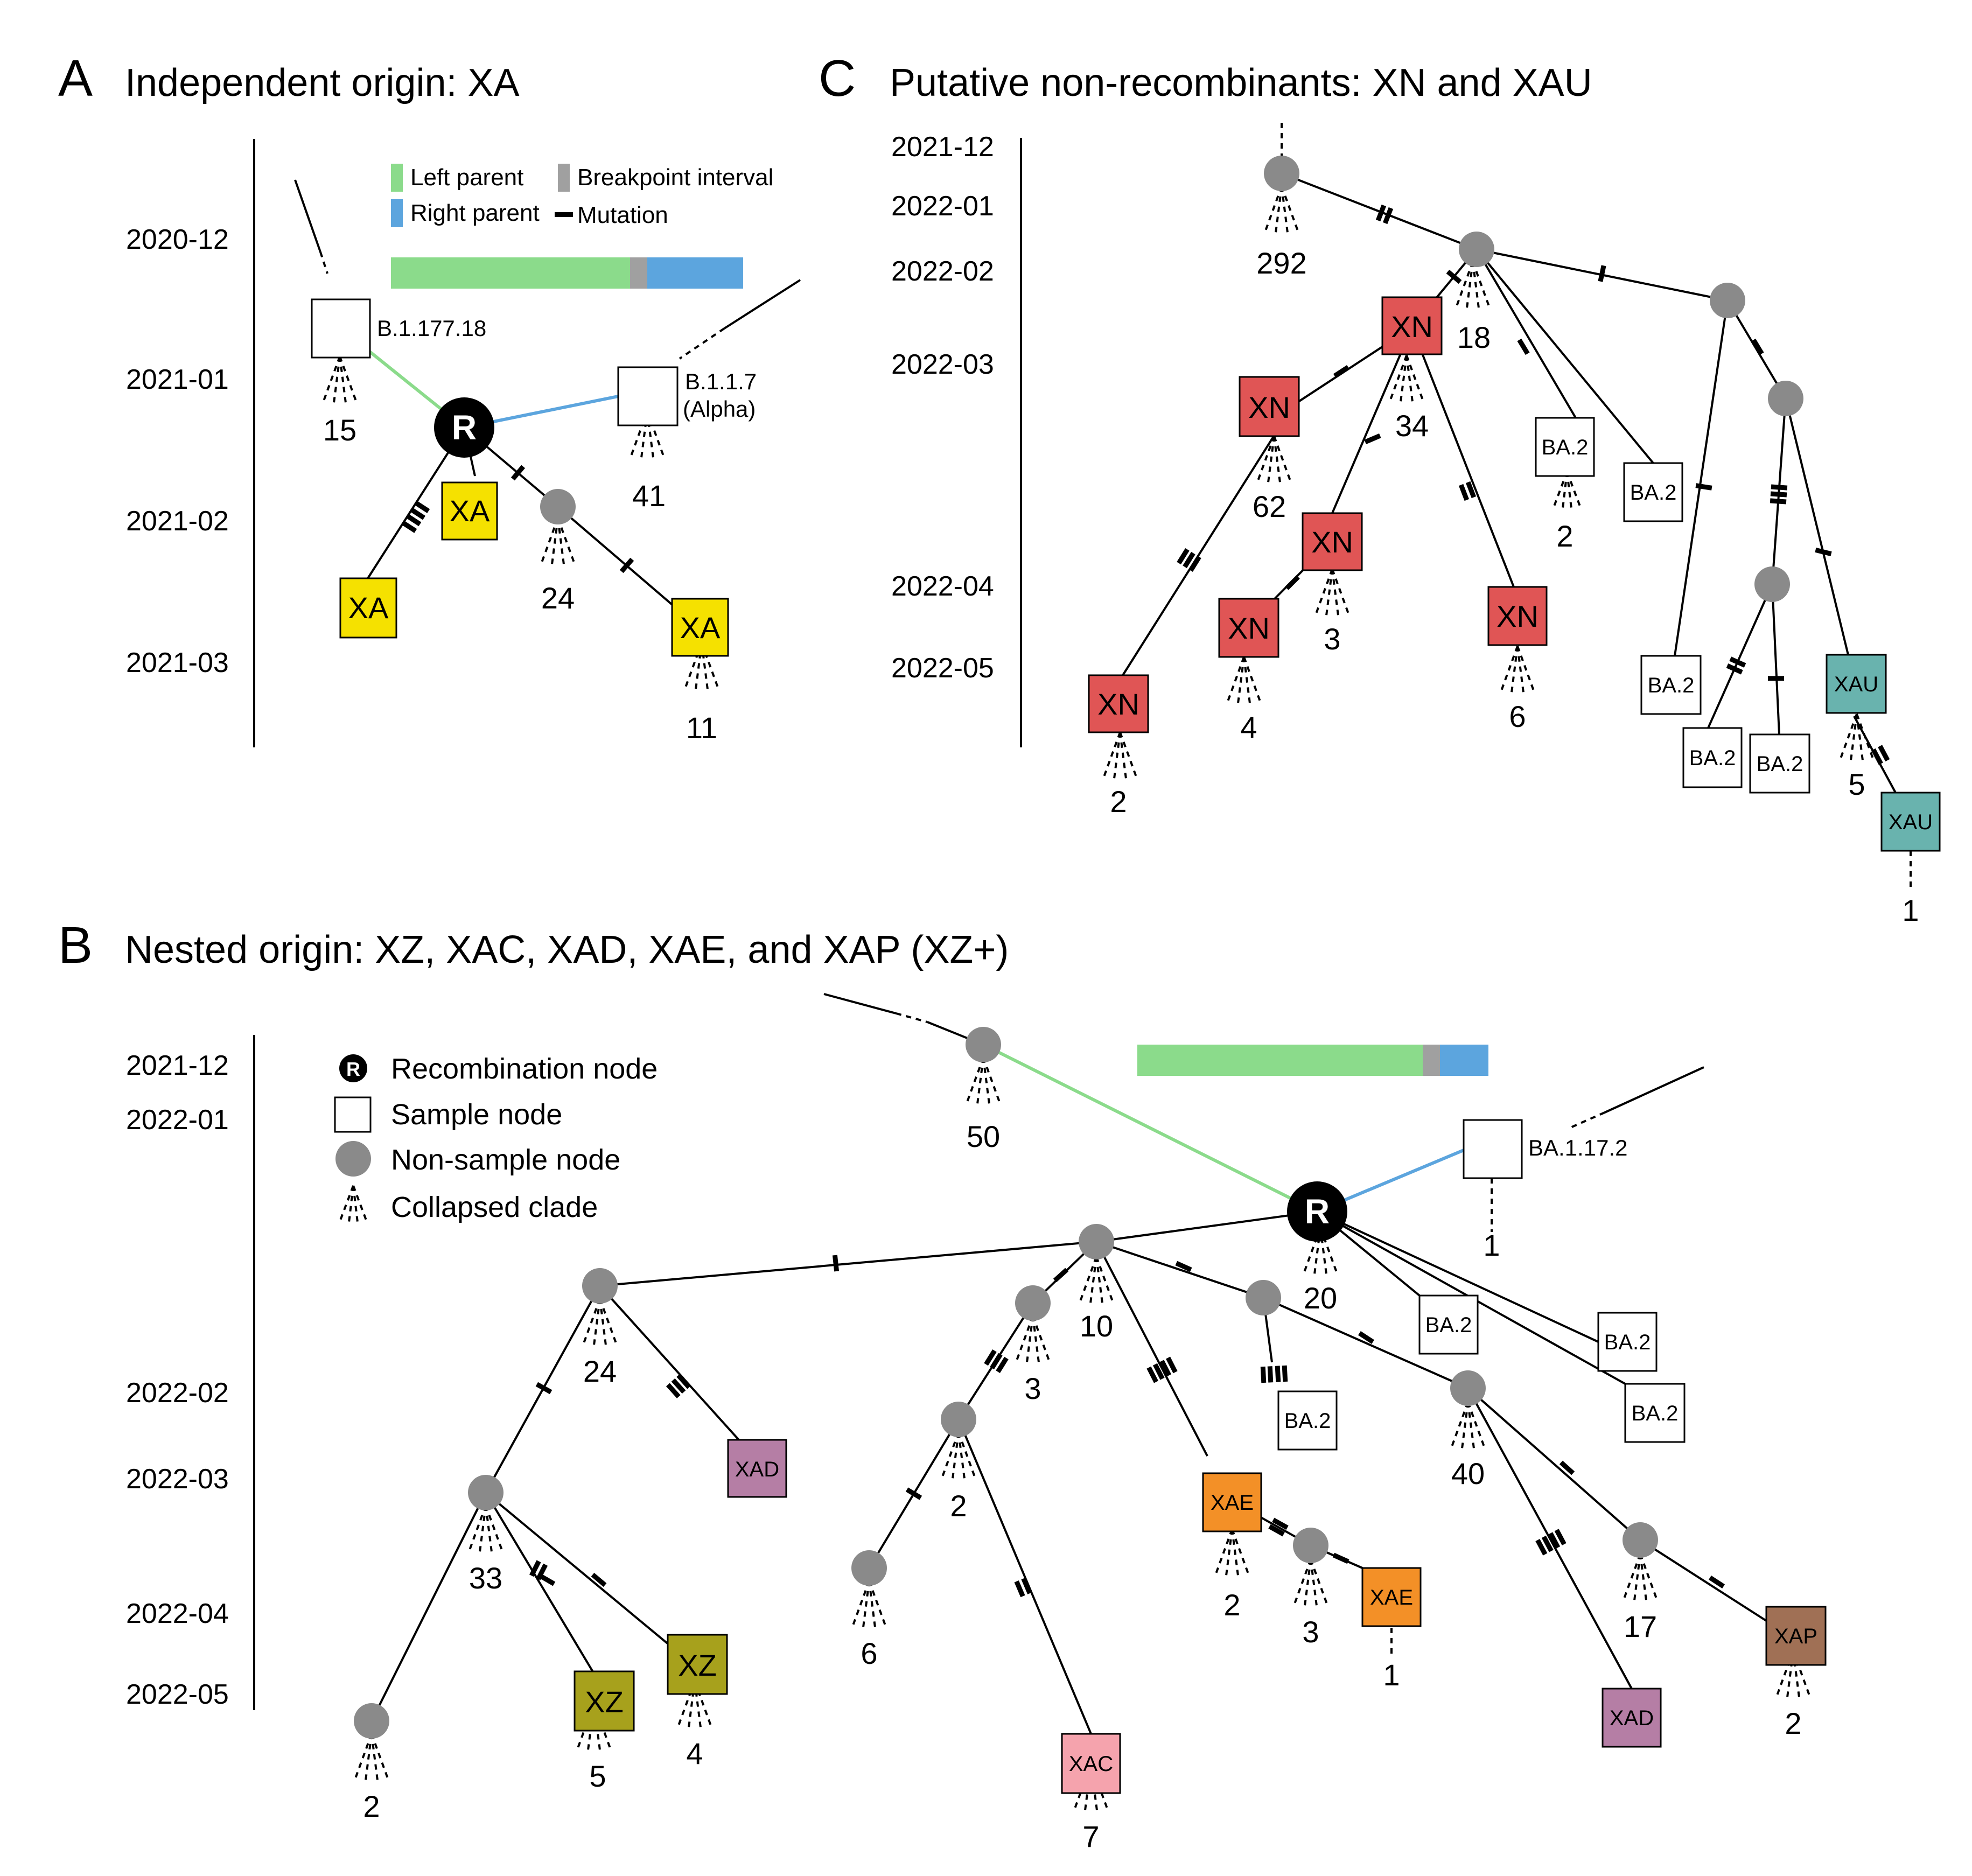 The width and height of the screenshot is (1972, 1876). Describe the element at coordinates (511, 273) in the screenshot. I see `left-parent-segment` at that location.